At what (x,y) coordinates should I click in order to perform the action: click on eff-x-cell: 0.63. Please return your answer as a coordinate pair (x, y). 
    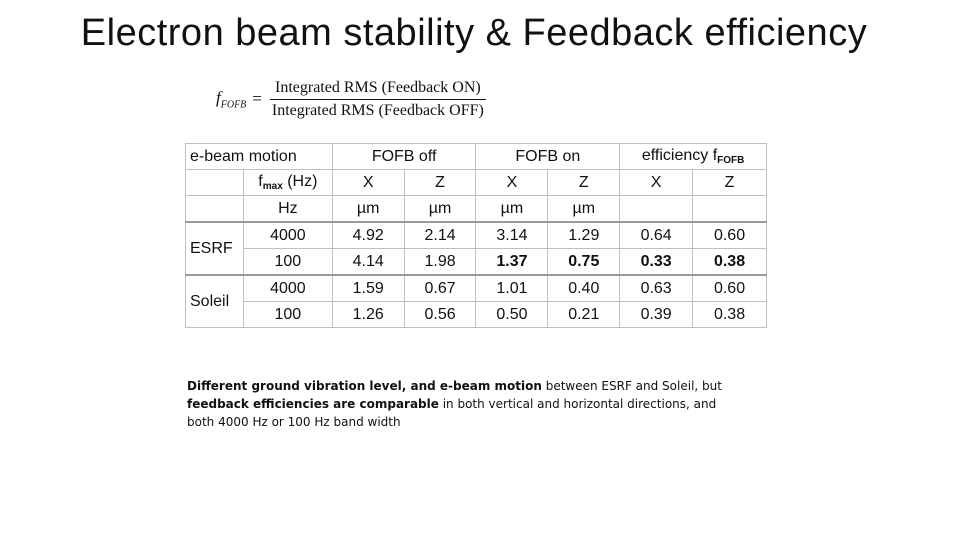
    Looking at the image, I should click on (656, 288).